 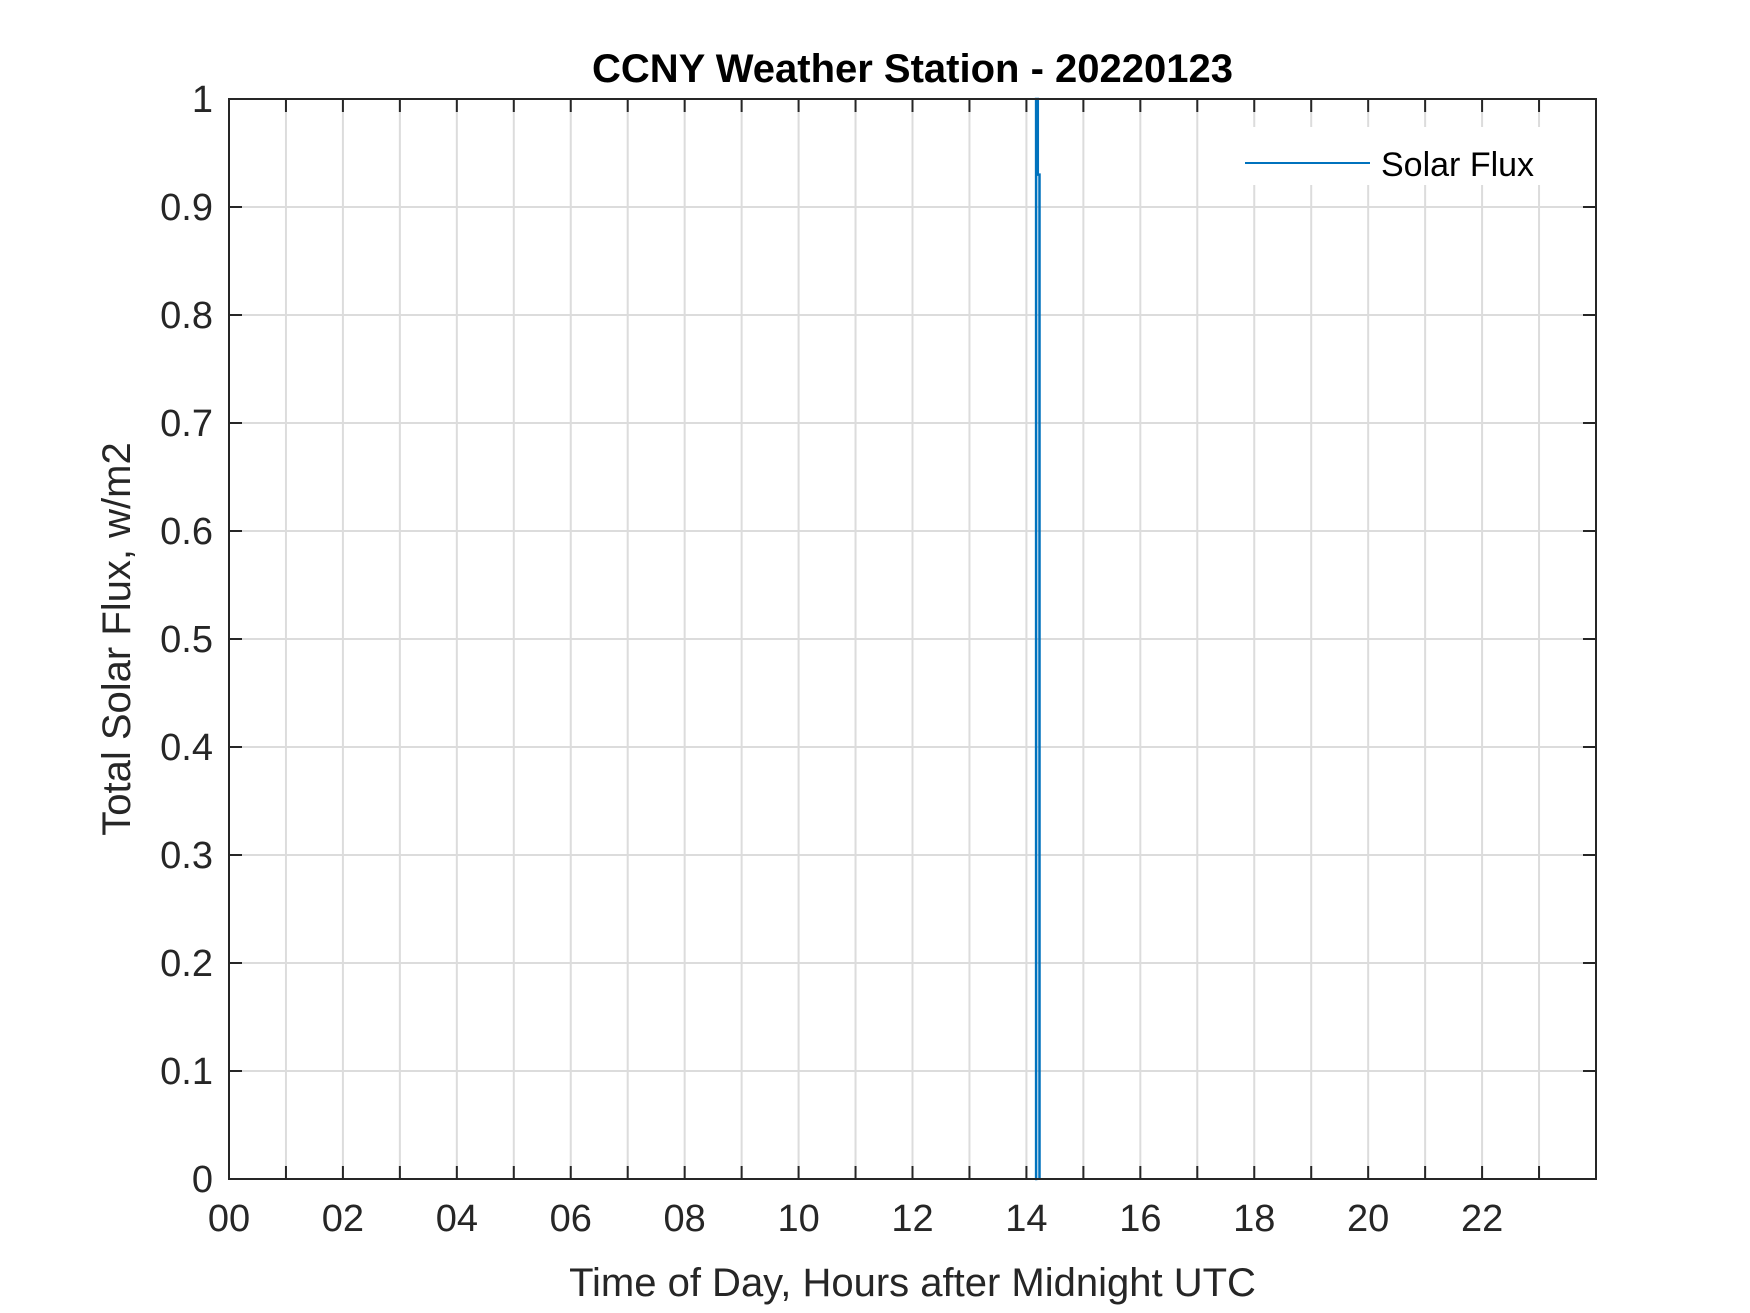 What do you see at coordinates (798, 1219) in the screenshot?
I see `x-tick-label: 10` at bounding box center [798, 1219].